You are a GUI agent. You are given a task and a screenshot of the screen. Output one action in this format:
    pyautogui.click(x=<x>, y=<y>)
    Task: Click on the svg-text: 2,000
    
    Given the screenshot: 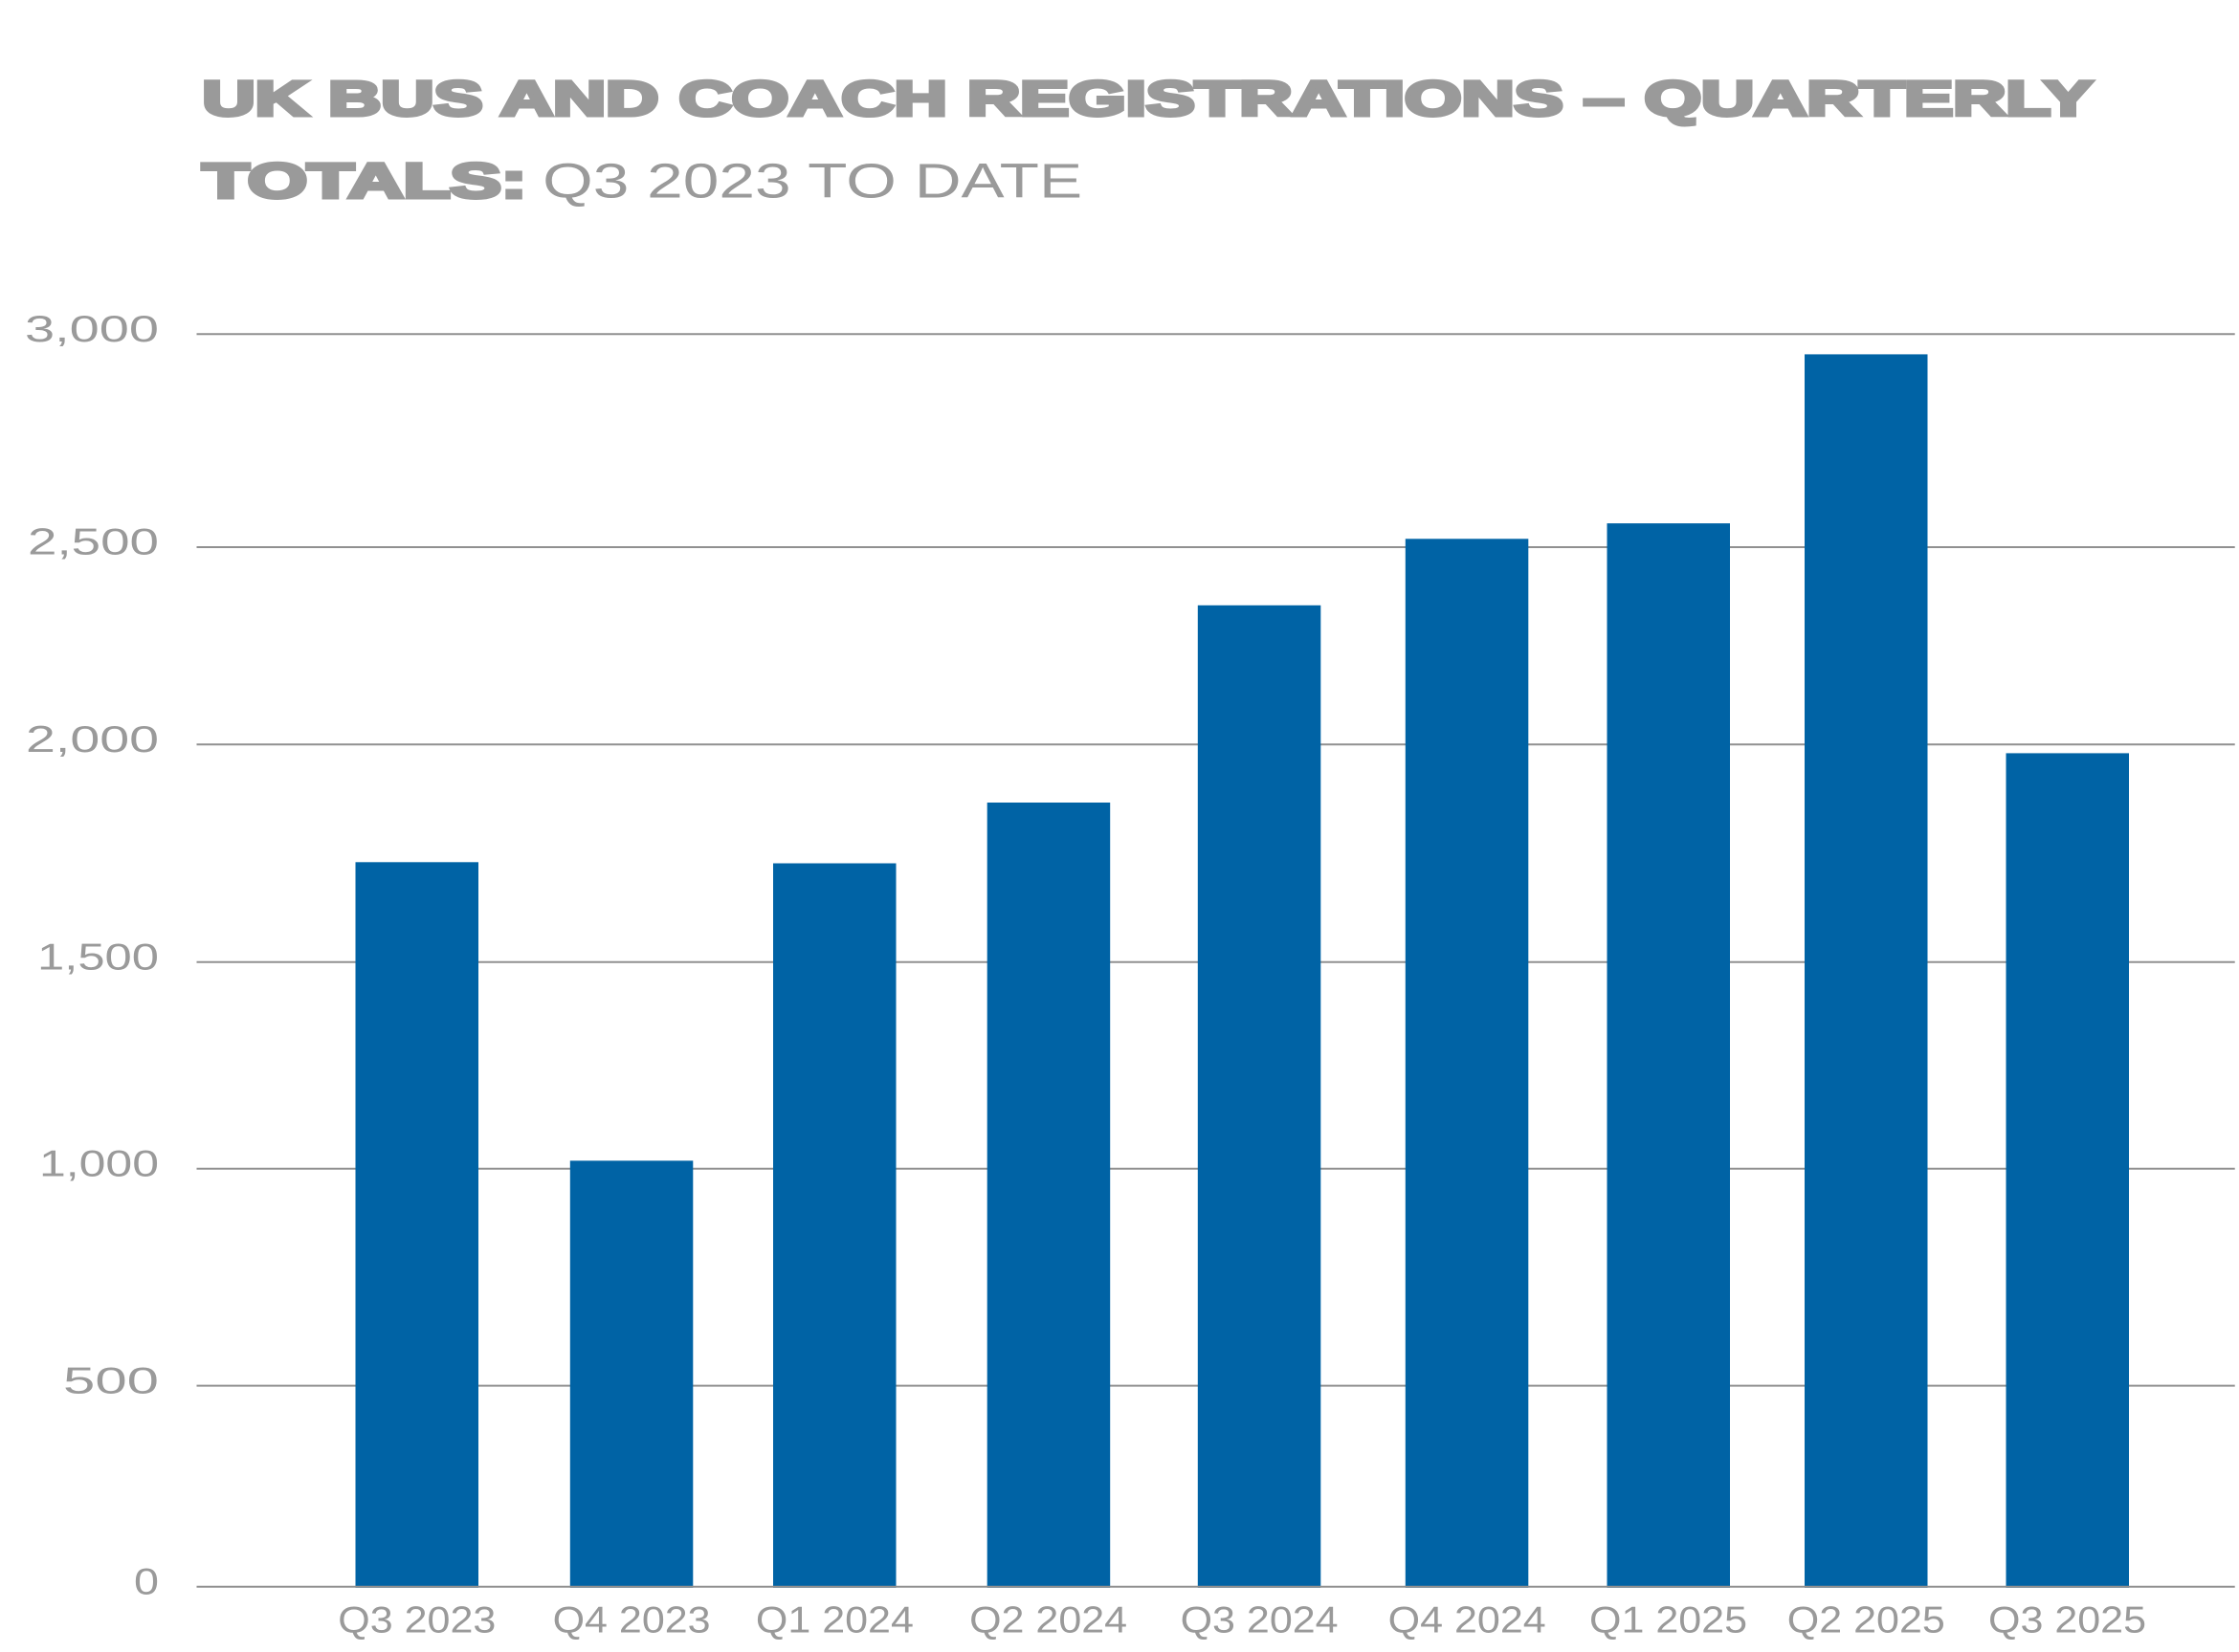 What is the action you would take?
    pyautogui.click(x=92, y=739)
    